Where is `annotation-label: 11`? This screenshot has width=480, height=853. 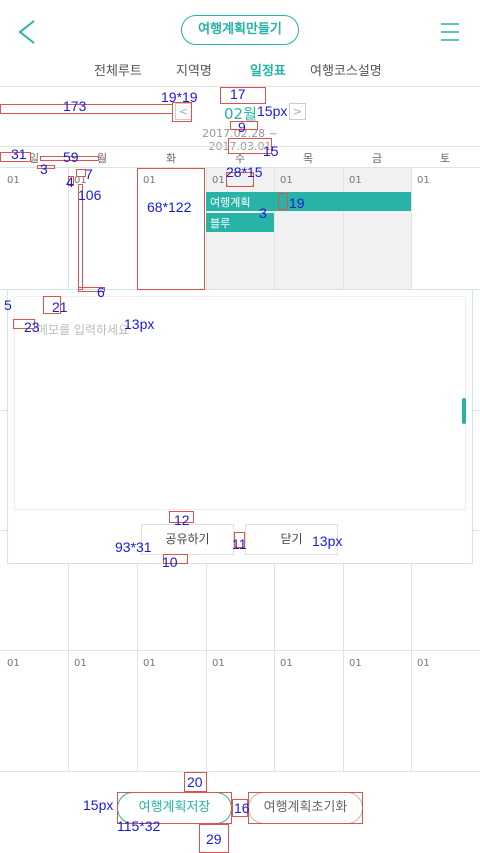
annotation-label: 11 is located at coordinates (239, 544).